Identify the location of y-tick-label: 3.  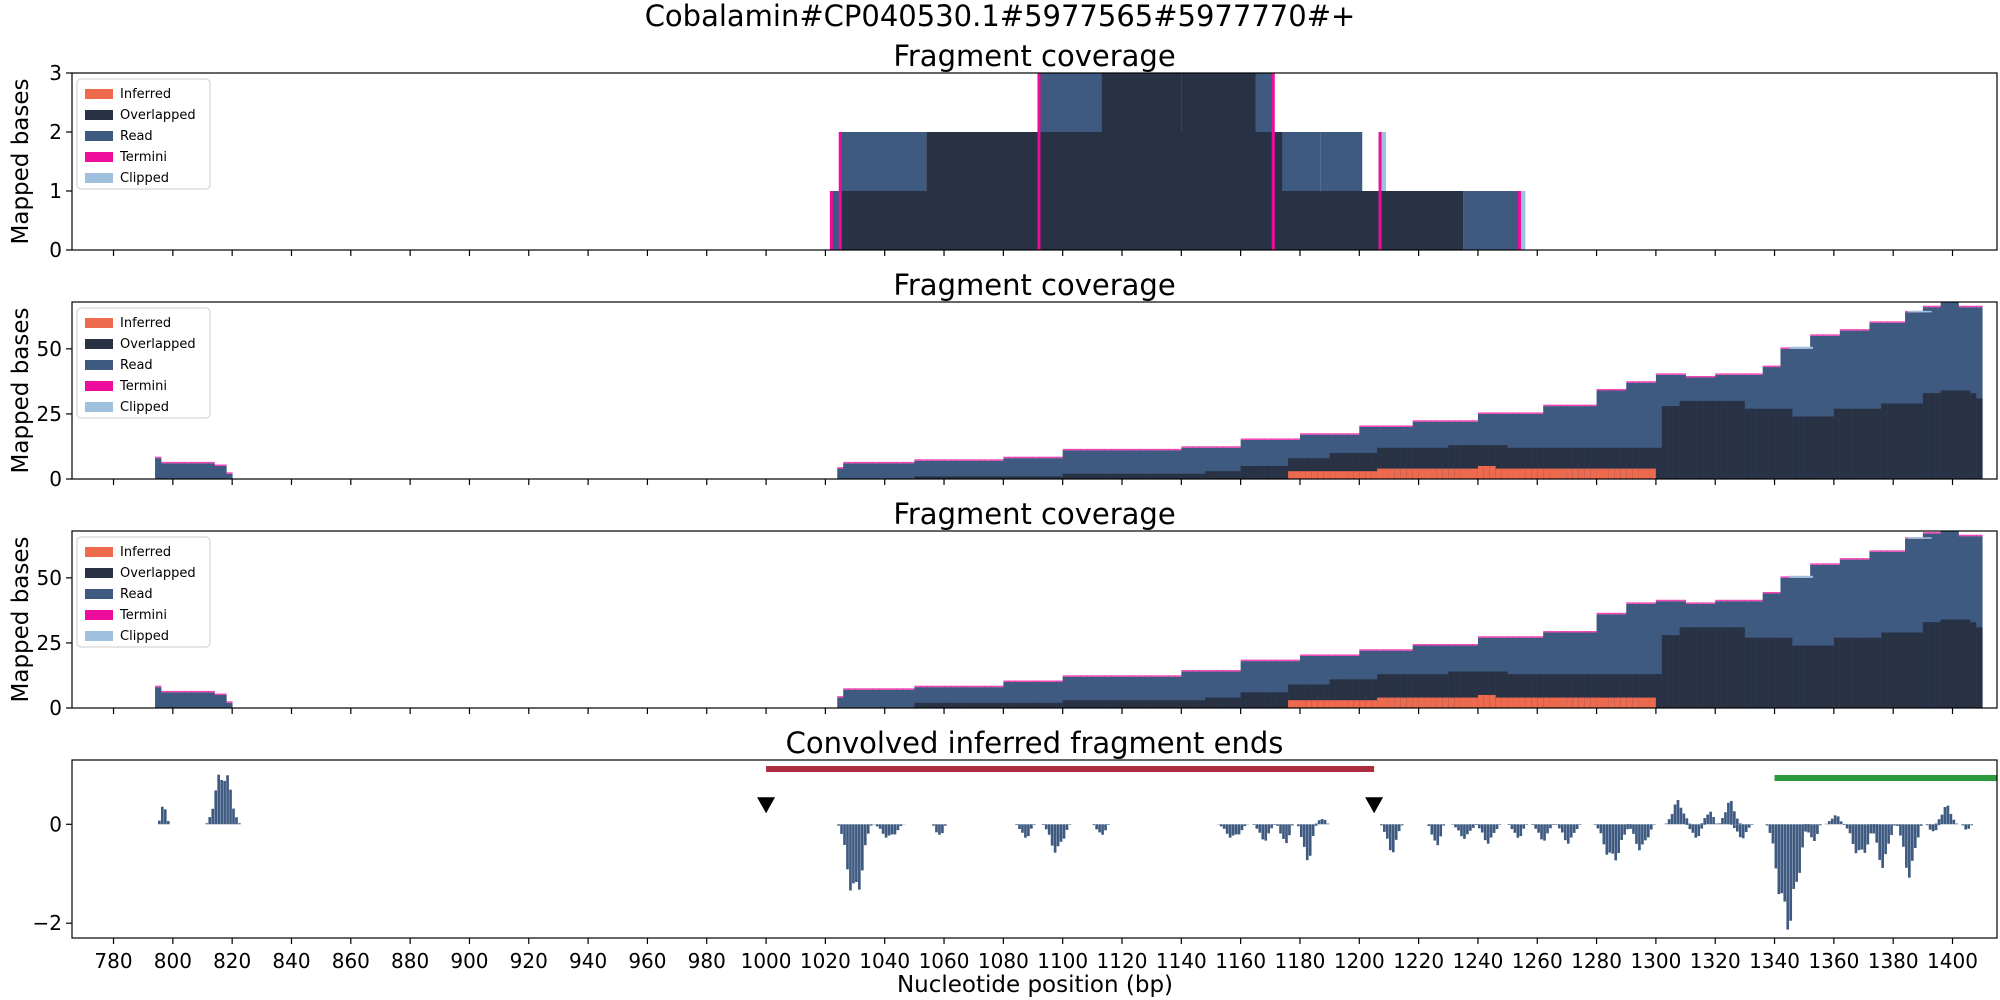
(55, 73).